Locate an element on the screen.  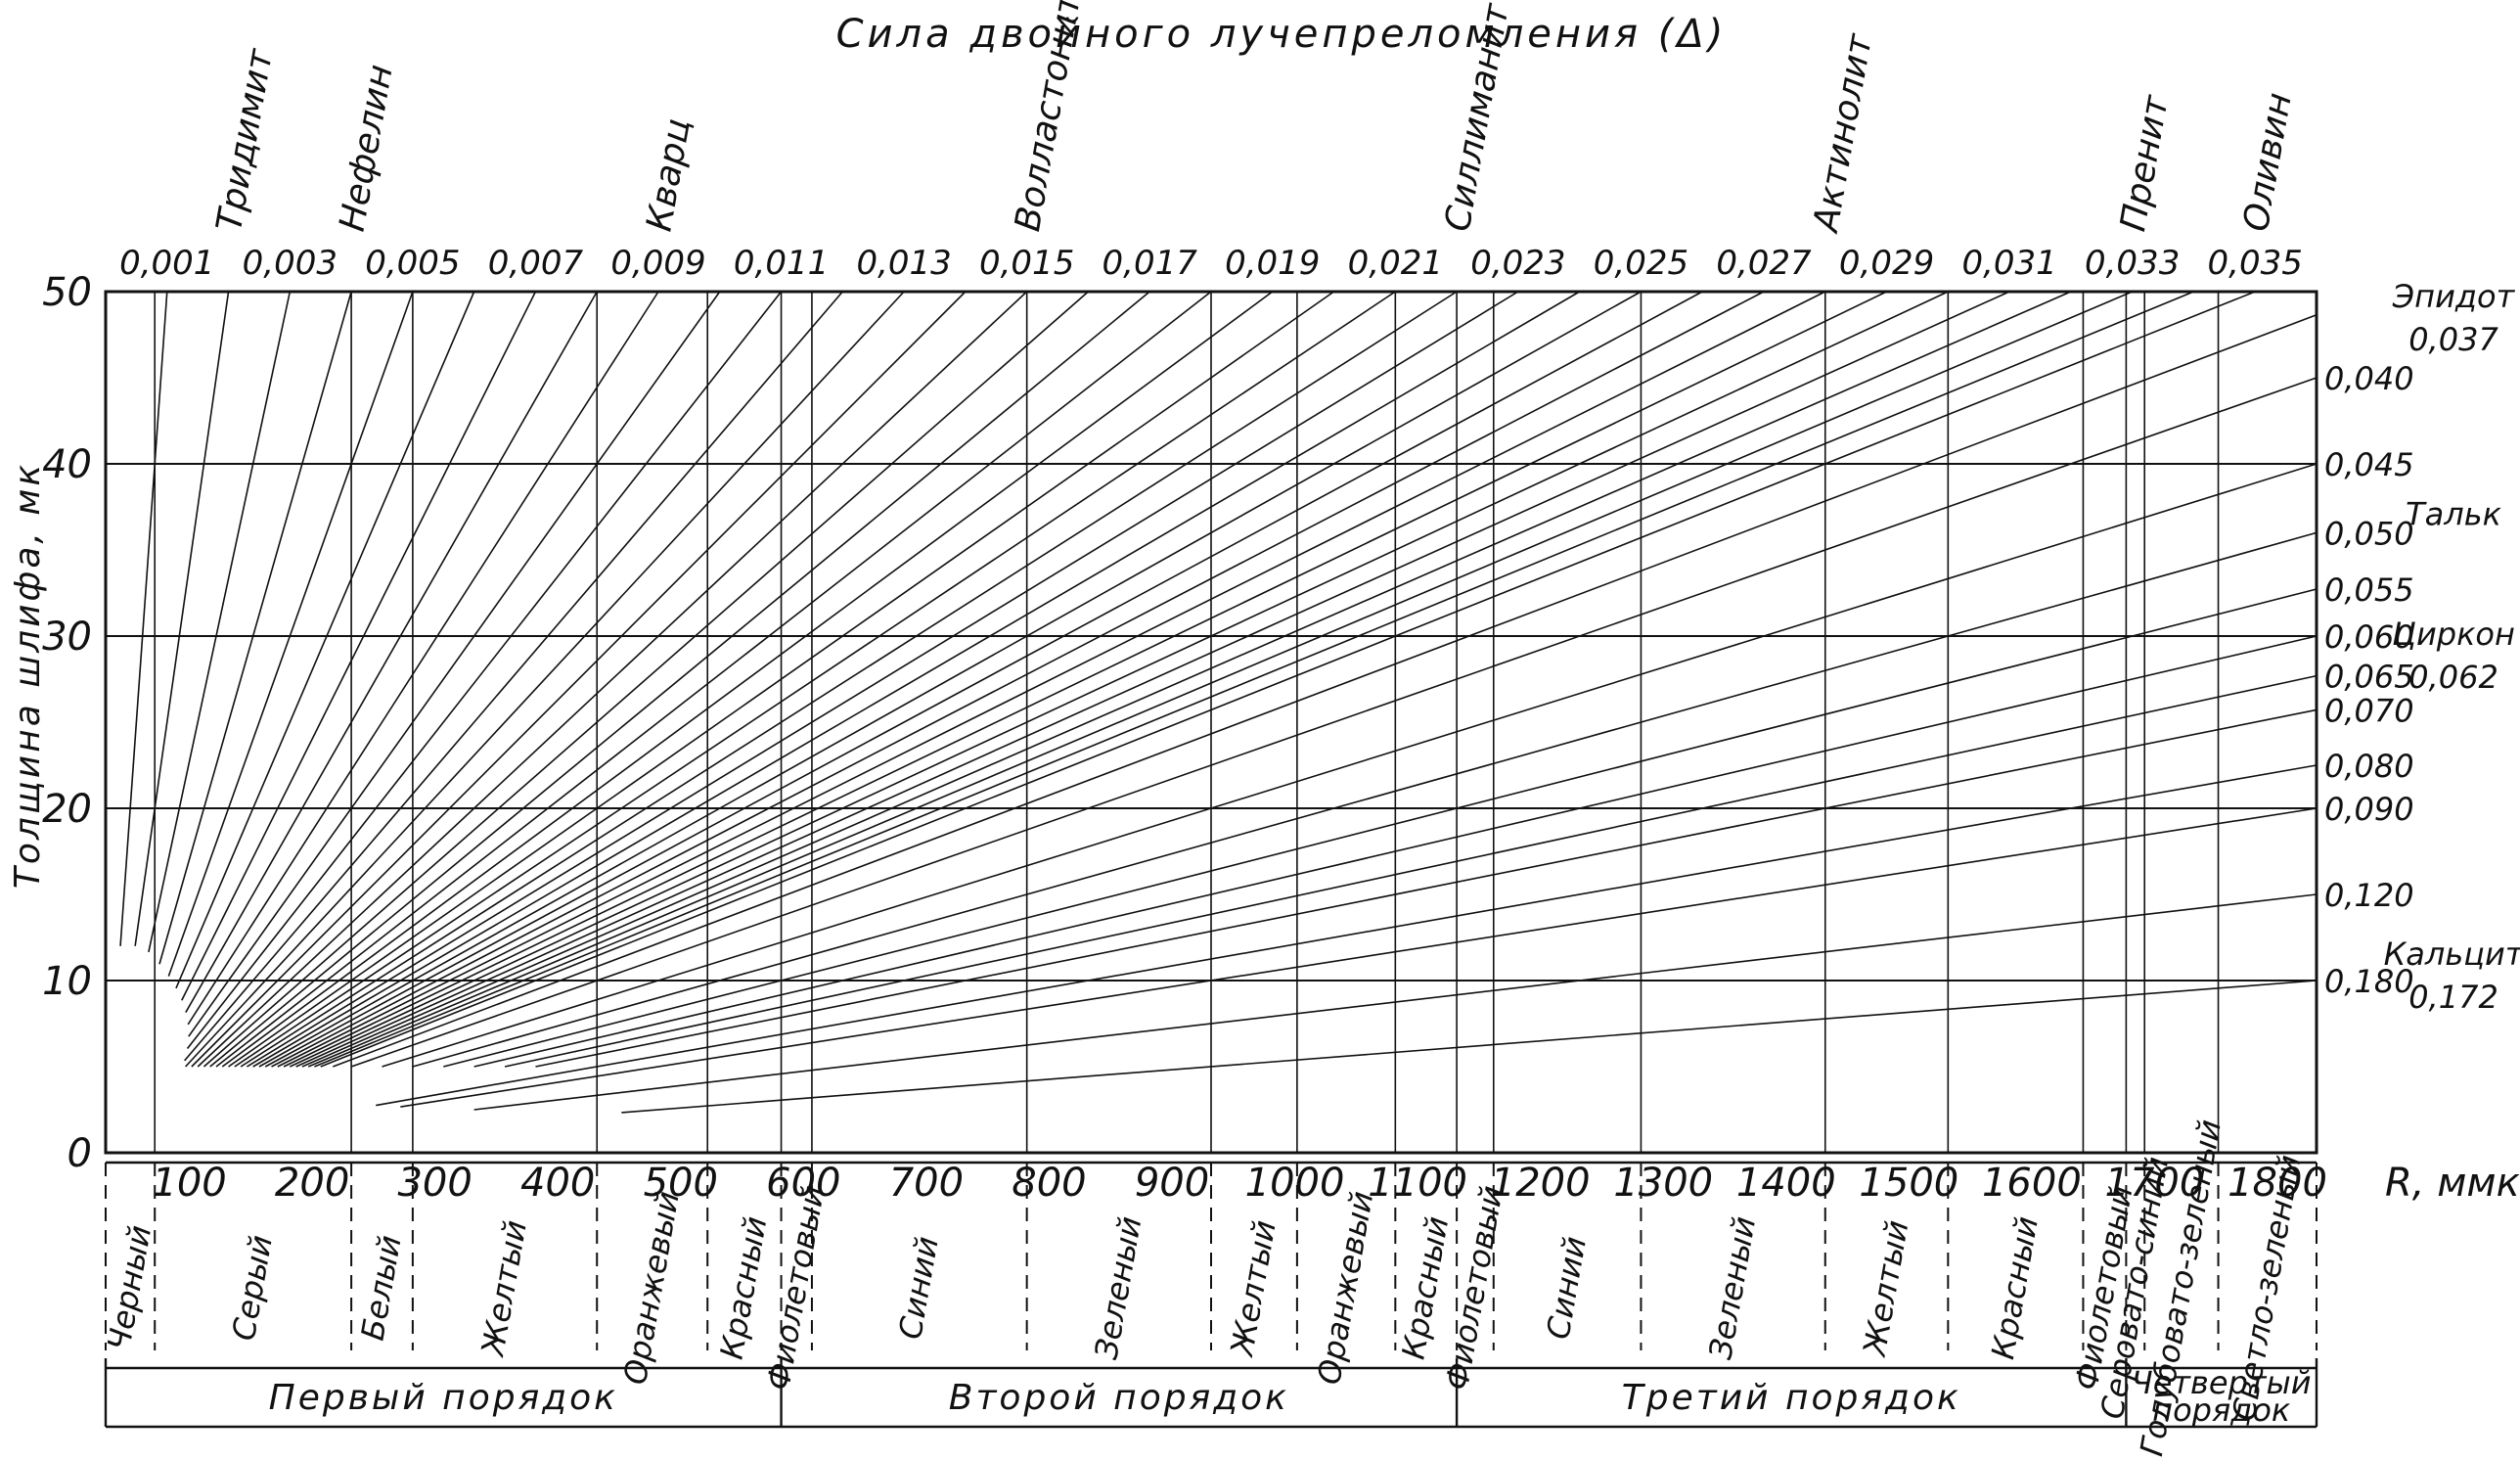
mineral-label: Тридимит is located at coordinates (245, 139).